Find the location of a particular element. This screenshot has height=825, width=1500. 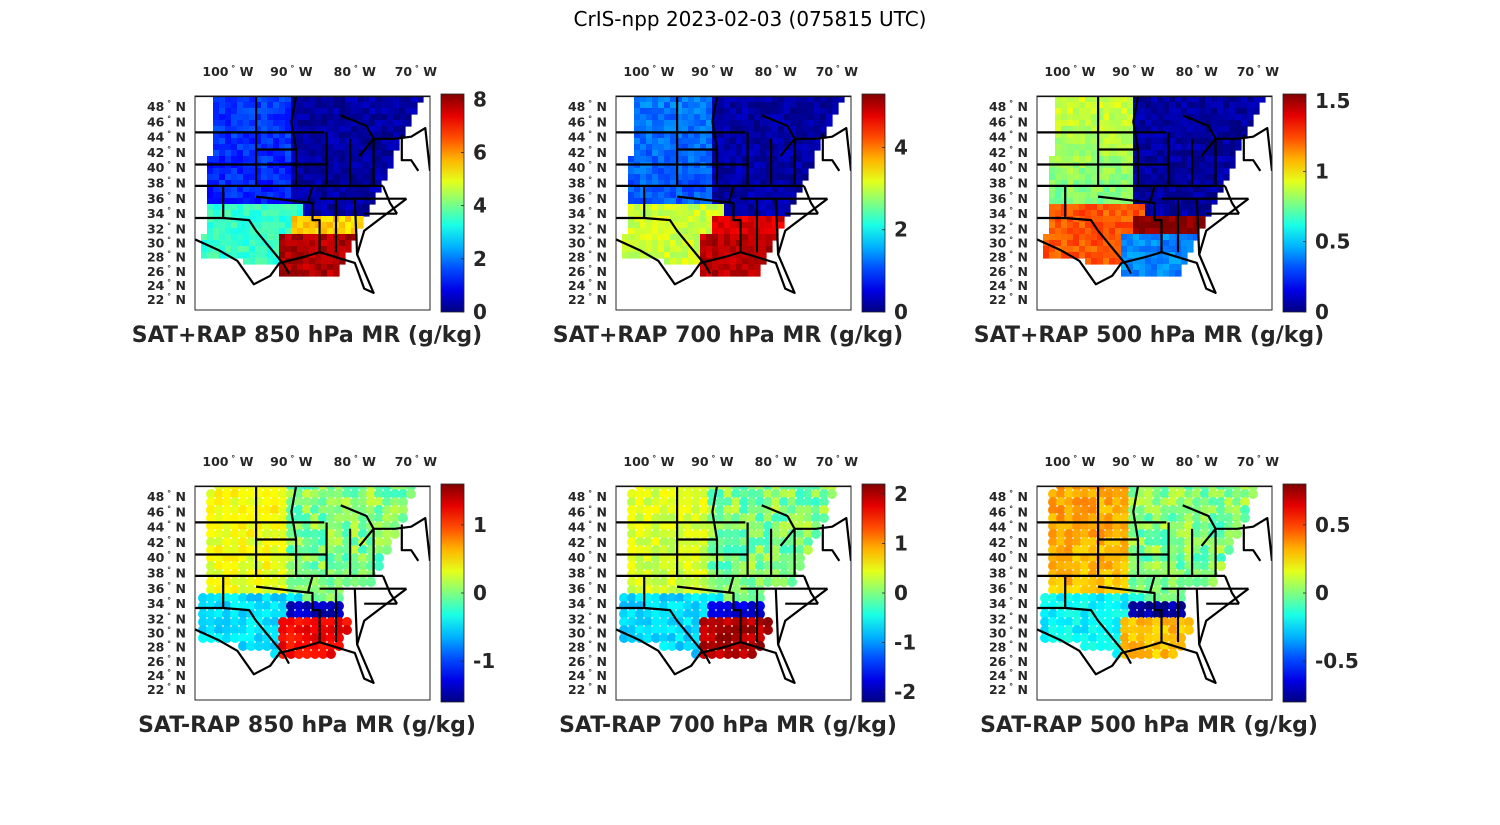

lat-tick-label: 24 ° N is located at coordinates (1008, 675).